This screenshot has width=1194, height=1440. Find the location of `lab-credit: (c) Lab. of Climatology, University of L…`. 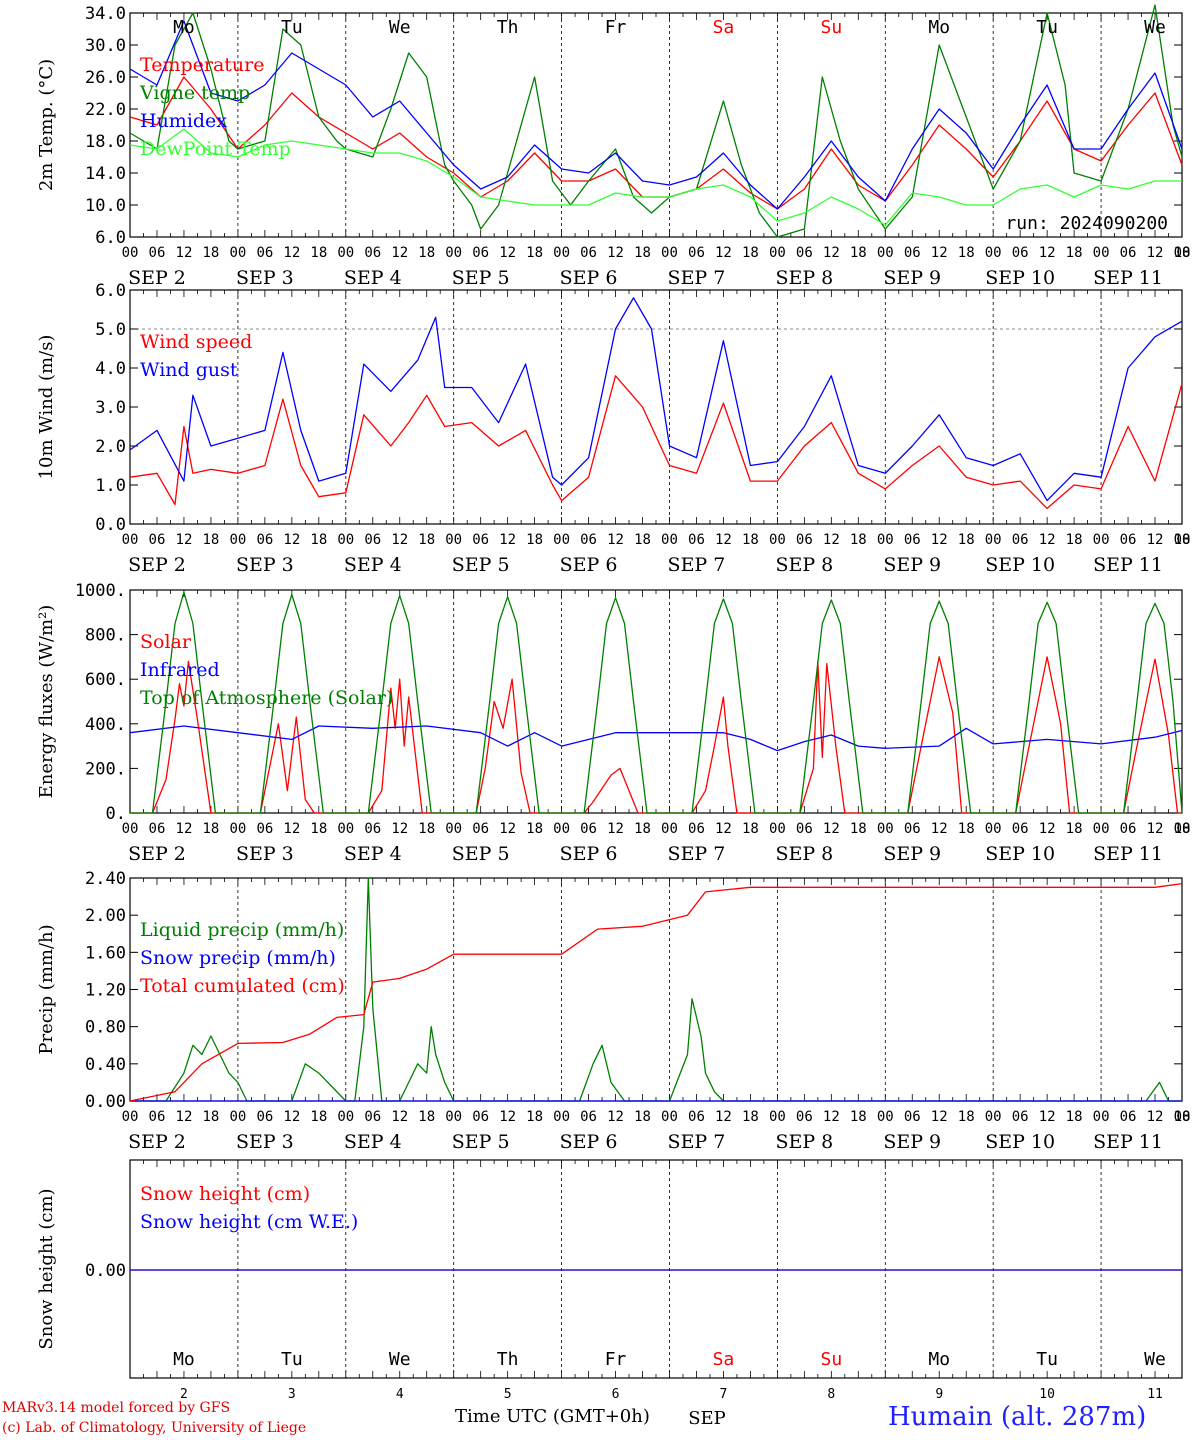

lab-credit: (c) Lab. of Climatology, University of L… is located at coordinates (154, 1428).